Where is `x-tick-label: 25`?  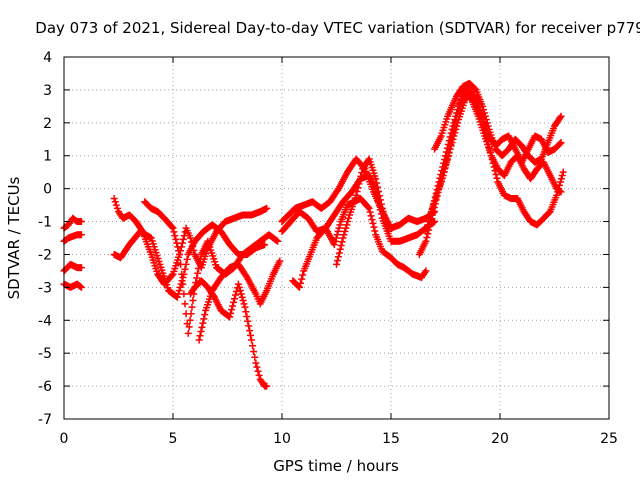
x-tick-label: 25 is located at coordinates (609, 439).